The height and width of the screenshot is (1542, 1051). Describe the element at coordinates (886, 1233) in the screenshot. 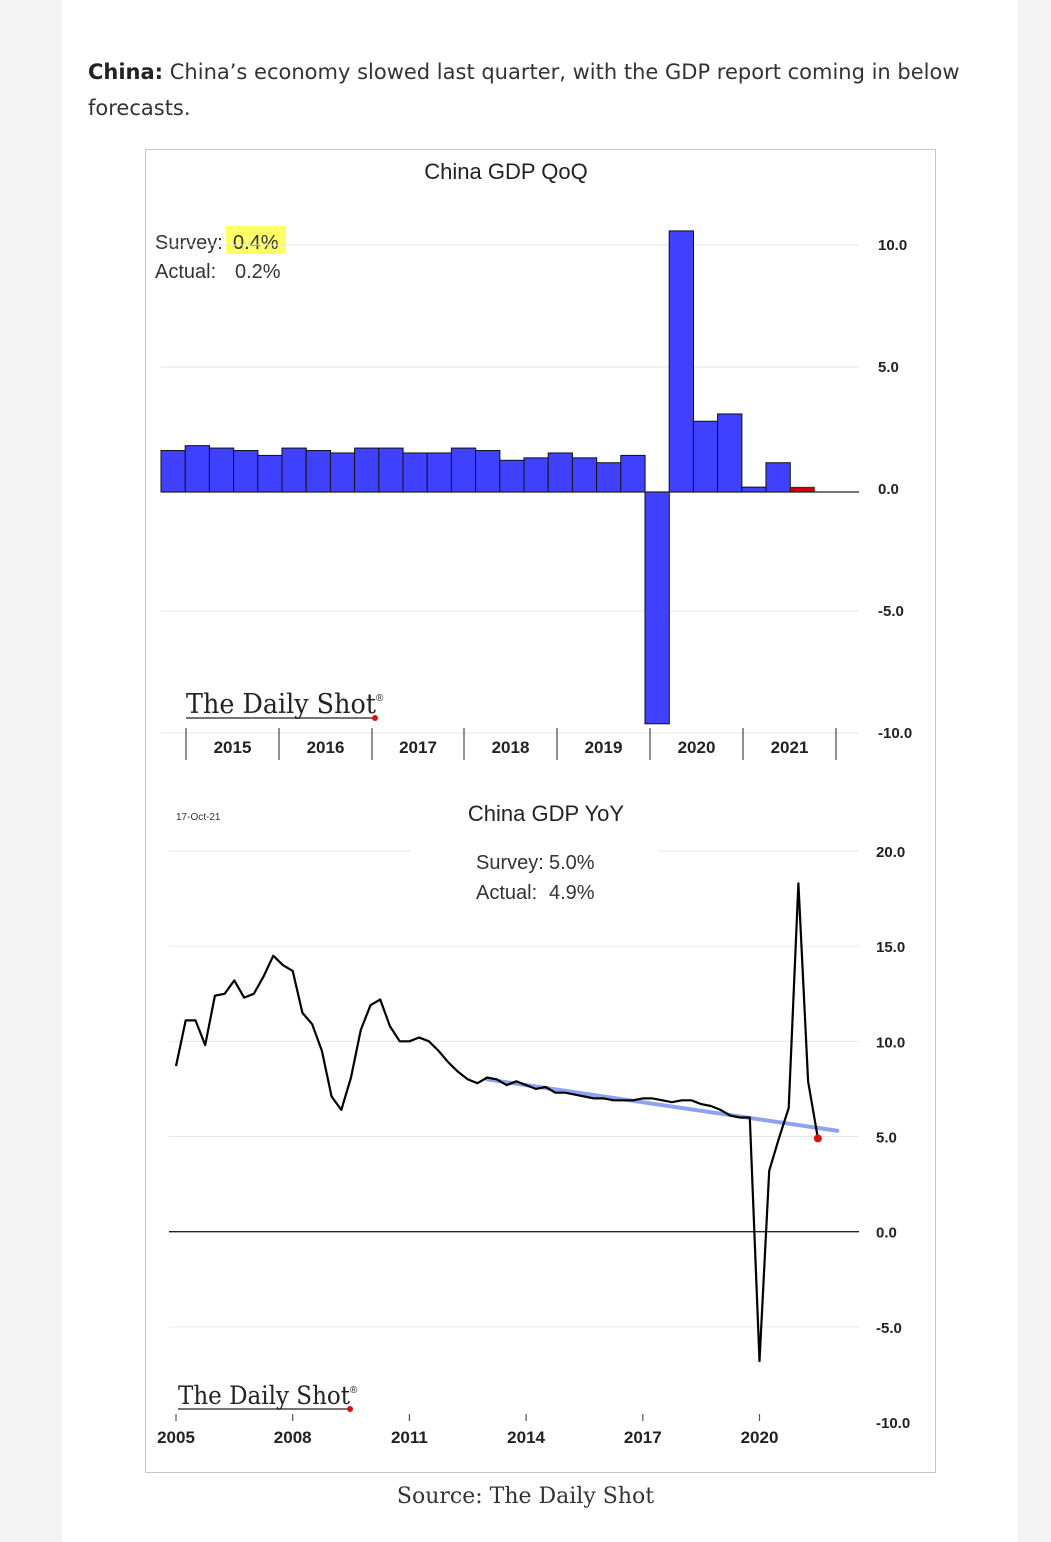

I see `yoy-y-tick-label: 0.0` at that location.